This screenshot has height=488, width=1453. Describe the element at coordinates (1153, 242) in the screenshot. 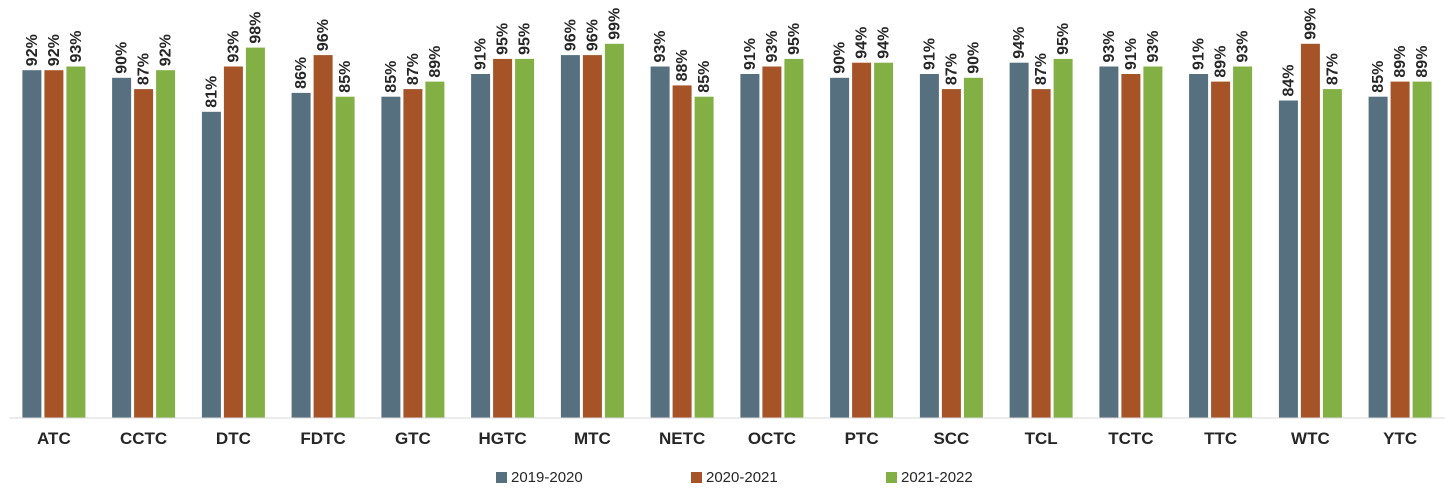

I see `bar-tctc-2021-2022` at that location.